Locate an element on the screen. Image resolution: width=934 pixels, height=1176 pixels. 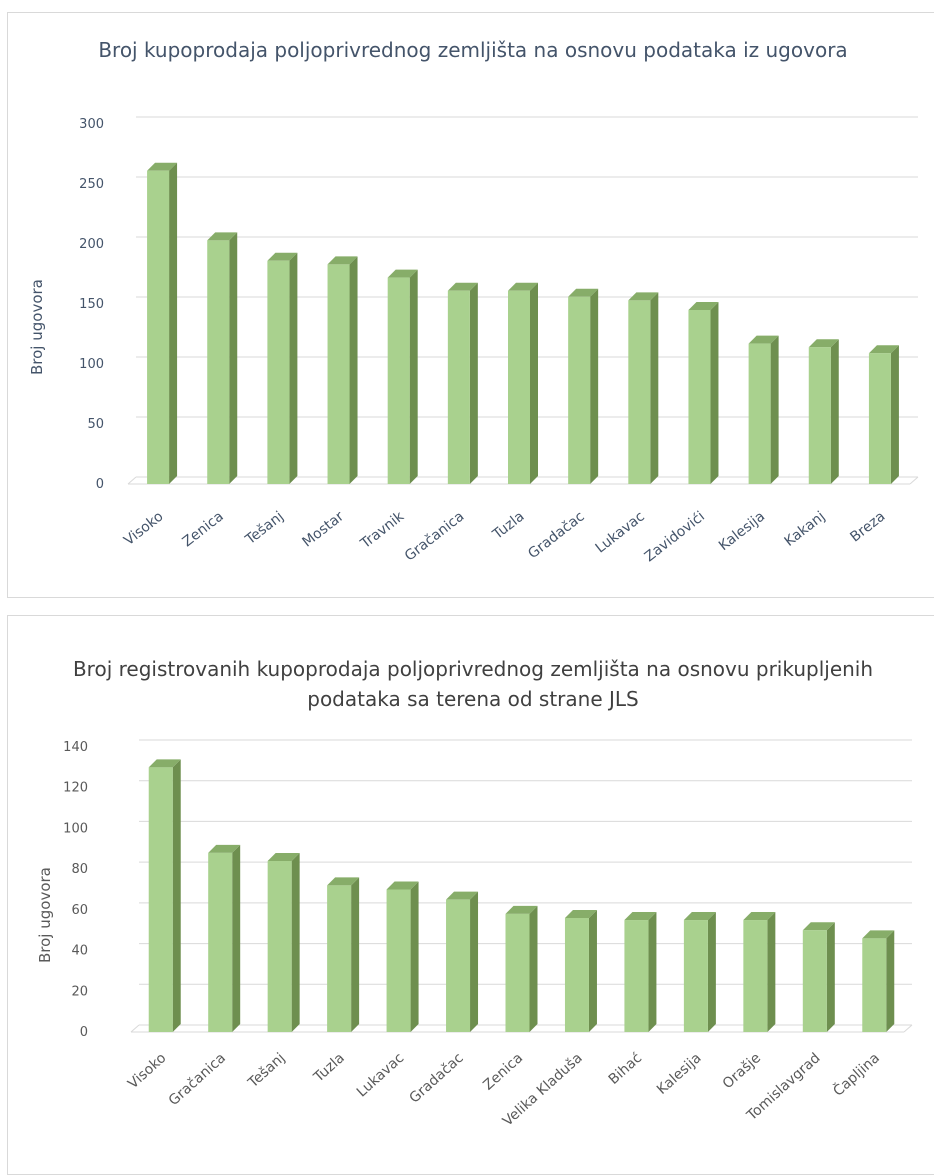
x-tick-label: Orašje is located at coordinates (742, 1071).